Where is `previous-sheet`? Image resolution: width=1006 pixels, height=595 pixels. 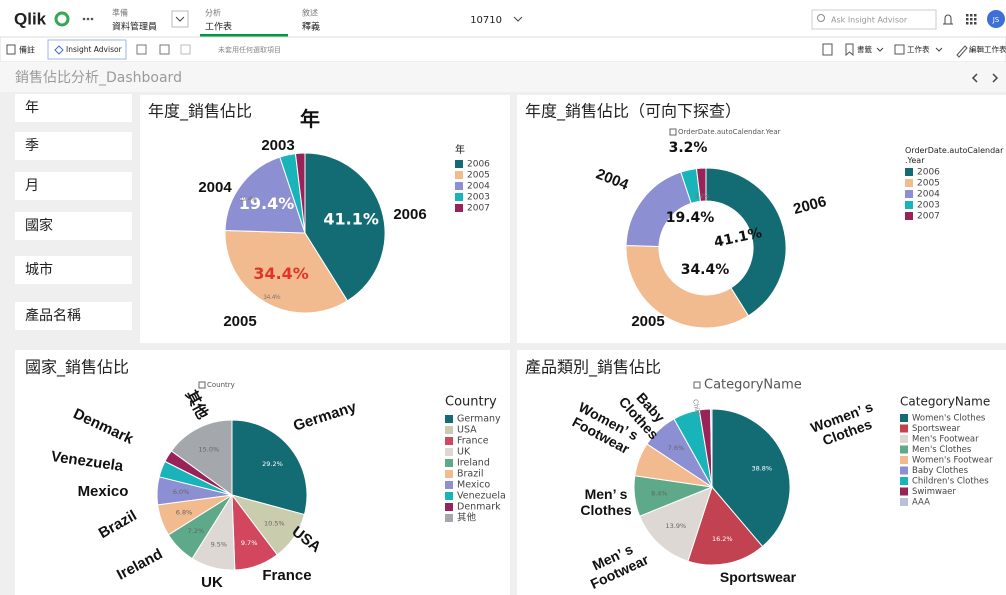 previous-sheet is located at coordinates (974, 78).